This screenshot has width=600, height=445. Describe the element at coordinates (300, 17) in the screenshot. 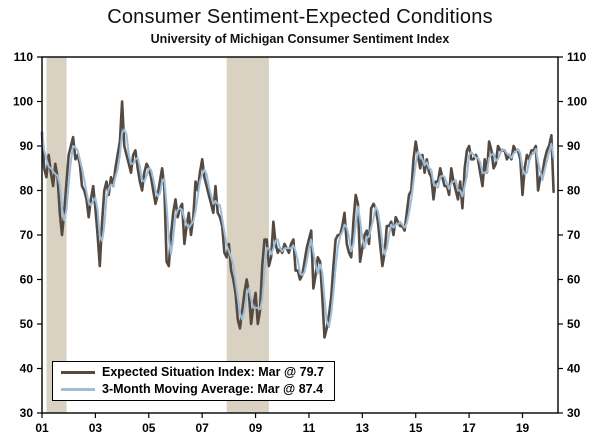

I see `chart-title: Consumer Sentiment-Expected Conditions` at that location.